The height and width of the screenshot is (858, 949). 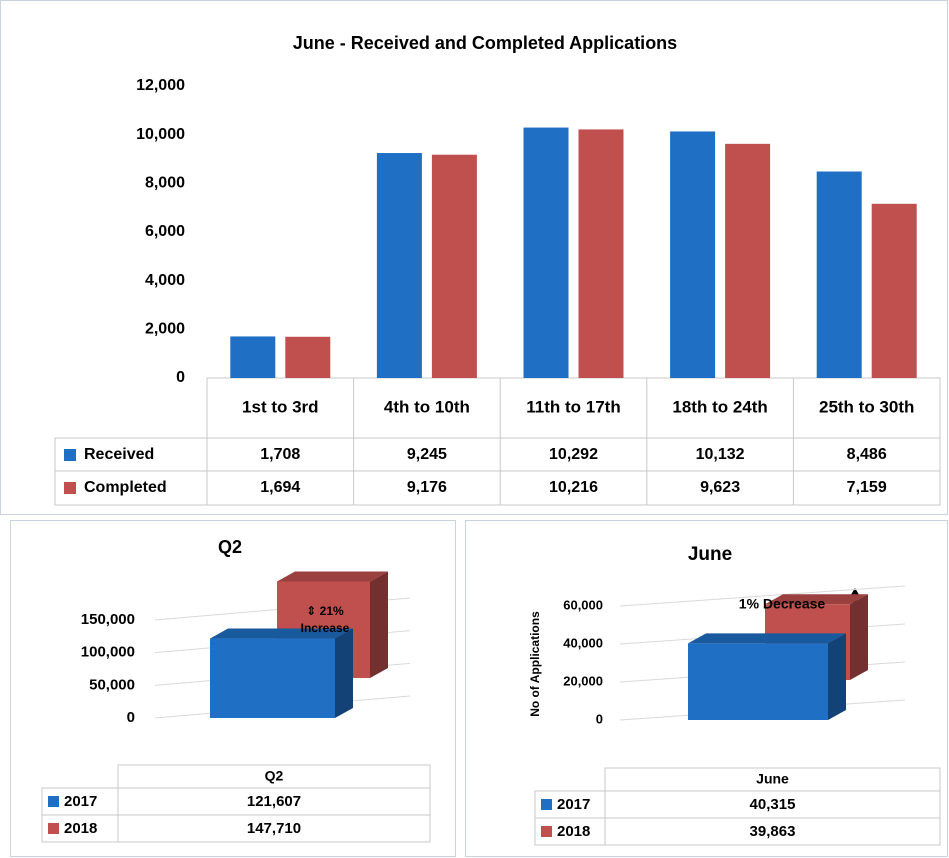 What do you see at coordinates (280, 406) in the screenshot?
I see `x-tick-label: 1st to 3rd` at bounding box center [280, 406].